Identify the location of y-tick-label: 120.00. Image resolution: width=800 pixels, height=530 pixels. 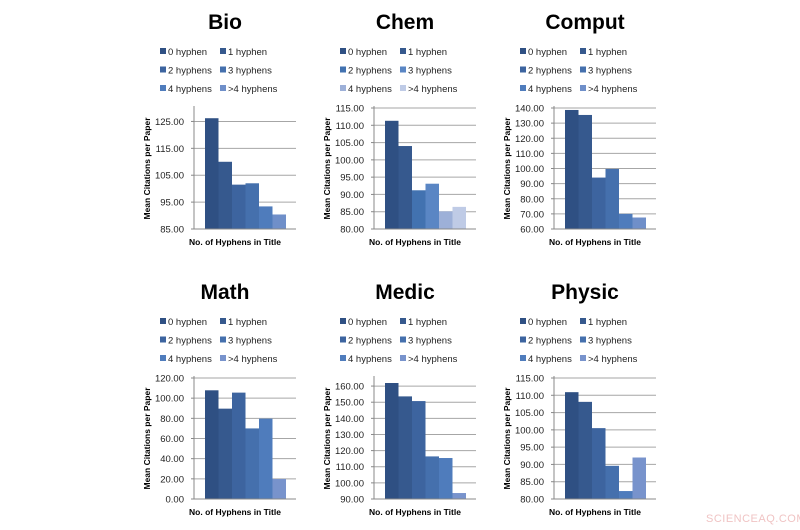
(349, 451).